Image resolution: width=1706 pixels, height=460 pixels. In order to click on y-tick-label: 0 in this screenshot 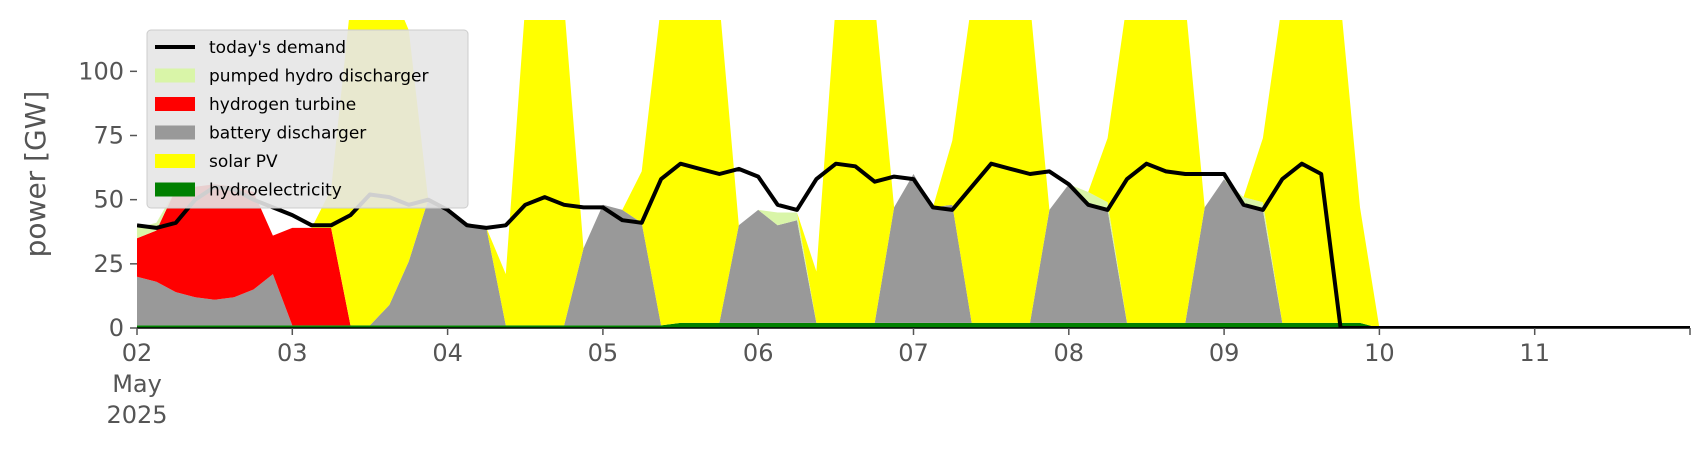, I will do `click(116, 328)`.